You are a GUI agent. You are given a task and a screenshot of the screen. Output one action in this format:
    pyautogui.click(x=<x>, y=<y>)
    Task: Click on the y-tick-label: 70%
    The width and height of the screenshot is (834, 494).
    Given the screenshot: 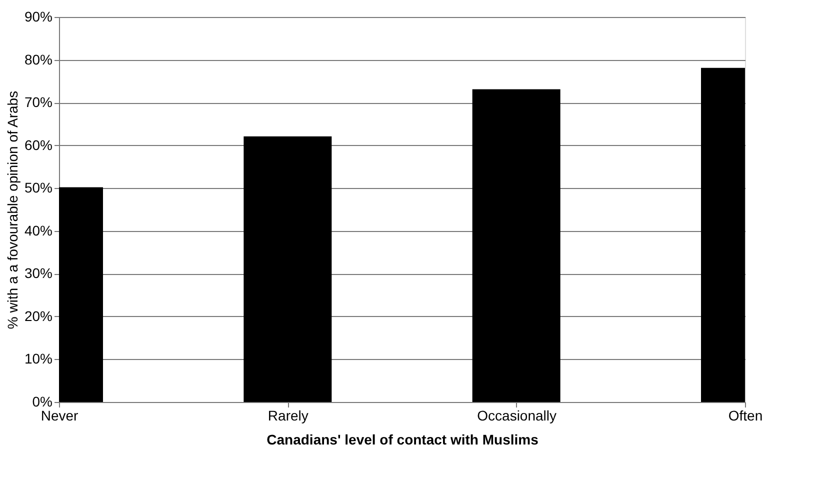 What is the action you would take?
    pyautogui.click(x=38, y=102)
    